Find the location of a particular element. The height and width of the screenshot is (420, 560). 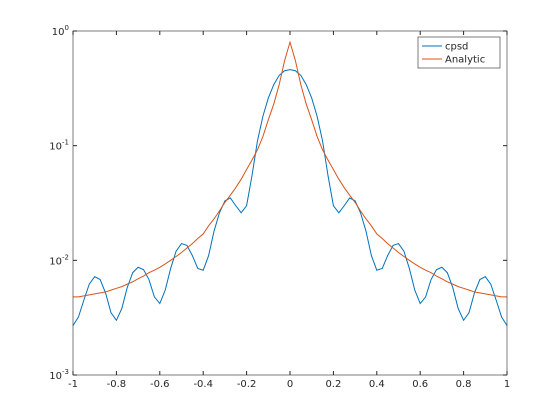

y-tick-exponent: -3 is located at coordinates (65, 372).